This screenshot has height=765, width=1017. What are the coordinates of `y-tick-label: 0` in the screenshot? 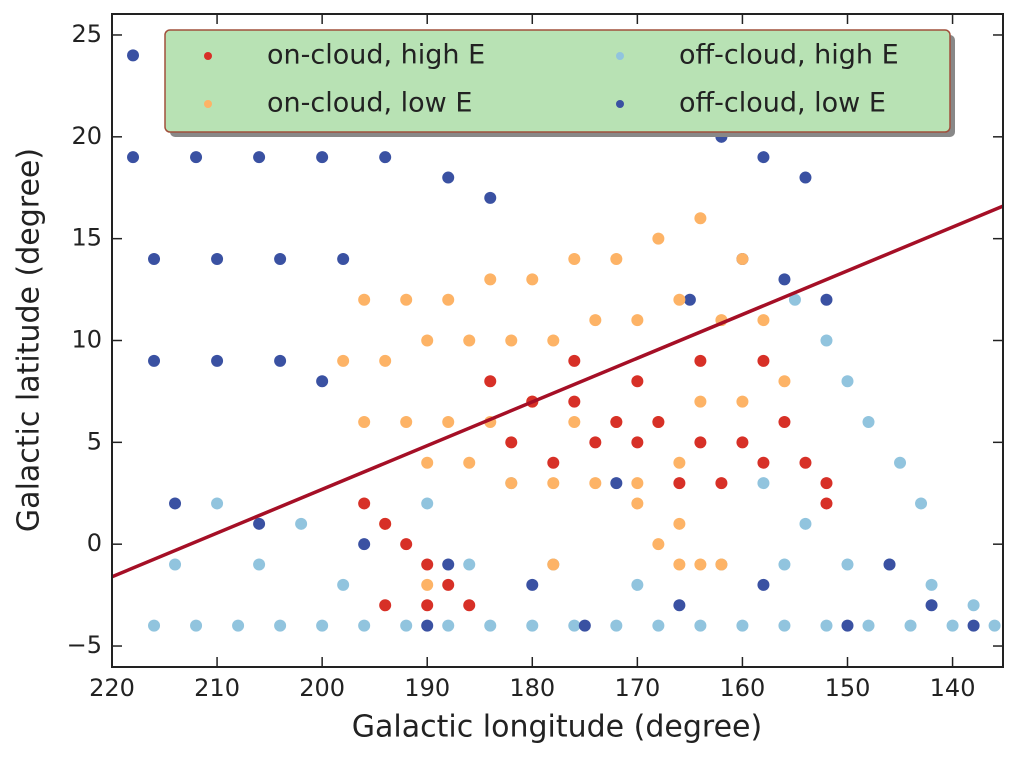 It's located at (94, 543).